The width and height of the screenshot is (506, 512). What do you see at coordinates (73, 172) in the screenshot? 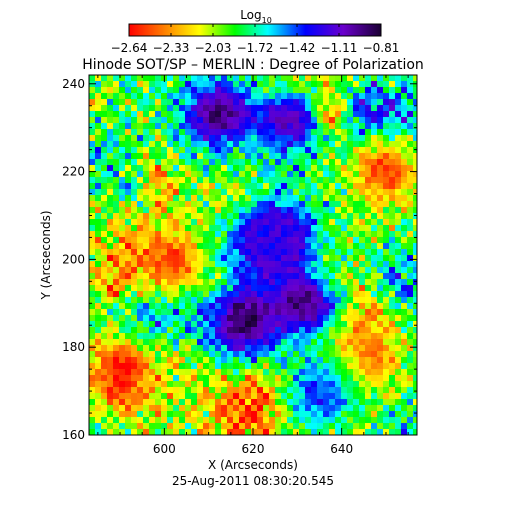
I see `y-tick-label: 220` at bounding box center [73, 172].